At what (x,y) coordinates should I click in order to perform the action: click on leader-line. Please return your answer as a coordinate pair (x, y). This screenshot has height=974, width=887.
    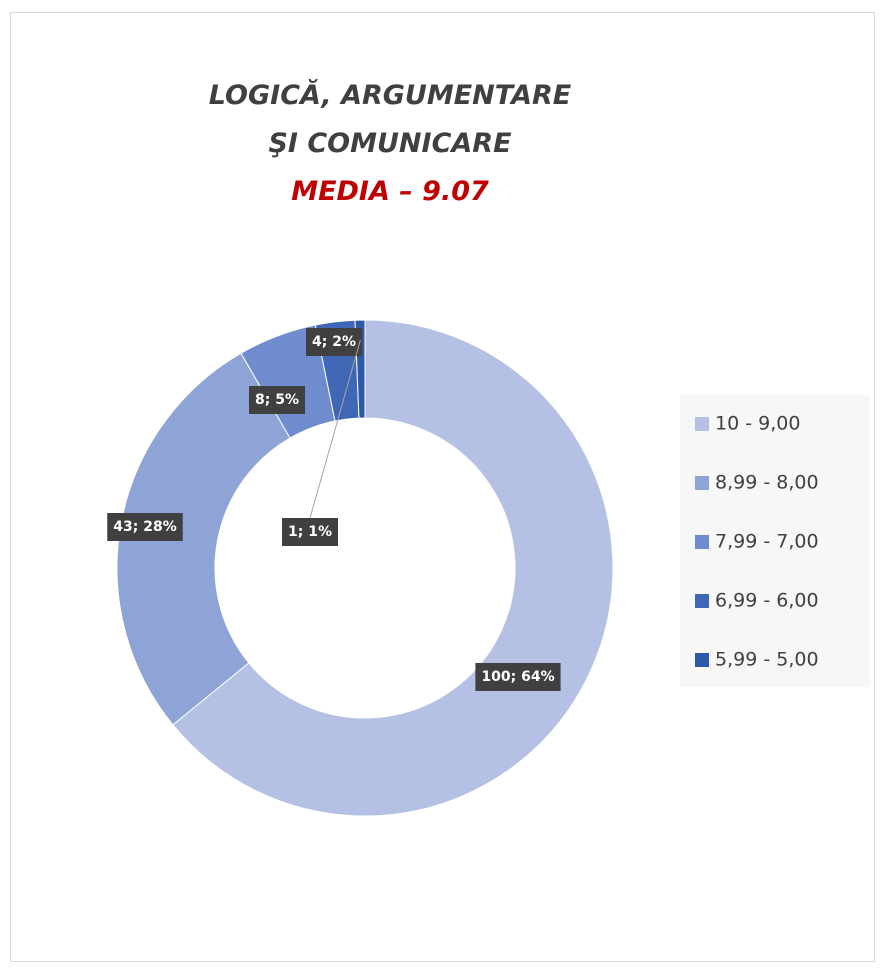
    Looking at the image, I should click on (335, 429).